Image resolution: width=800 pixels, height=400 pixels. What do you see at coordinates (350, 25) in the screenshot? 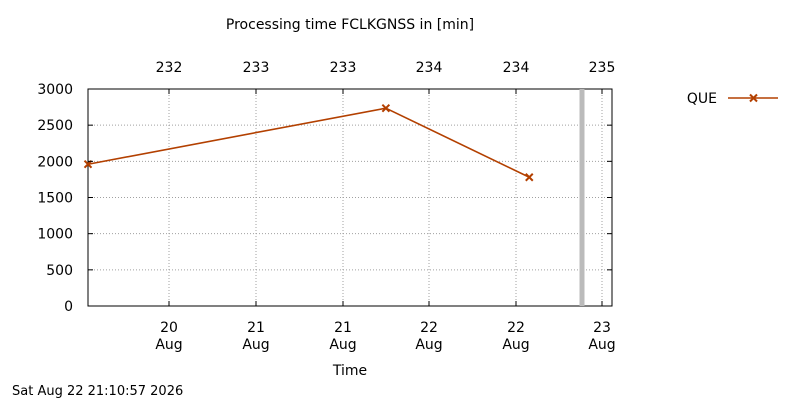
I see `chart-title: Processing time FCLKGNSS in [min]` at bounding box center [350, 25].